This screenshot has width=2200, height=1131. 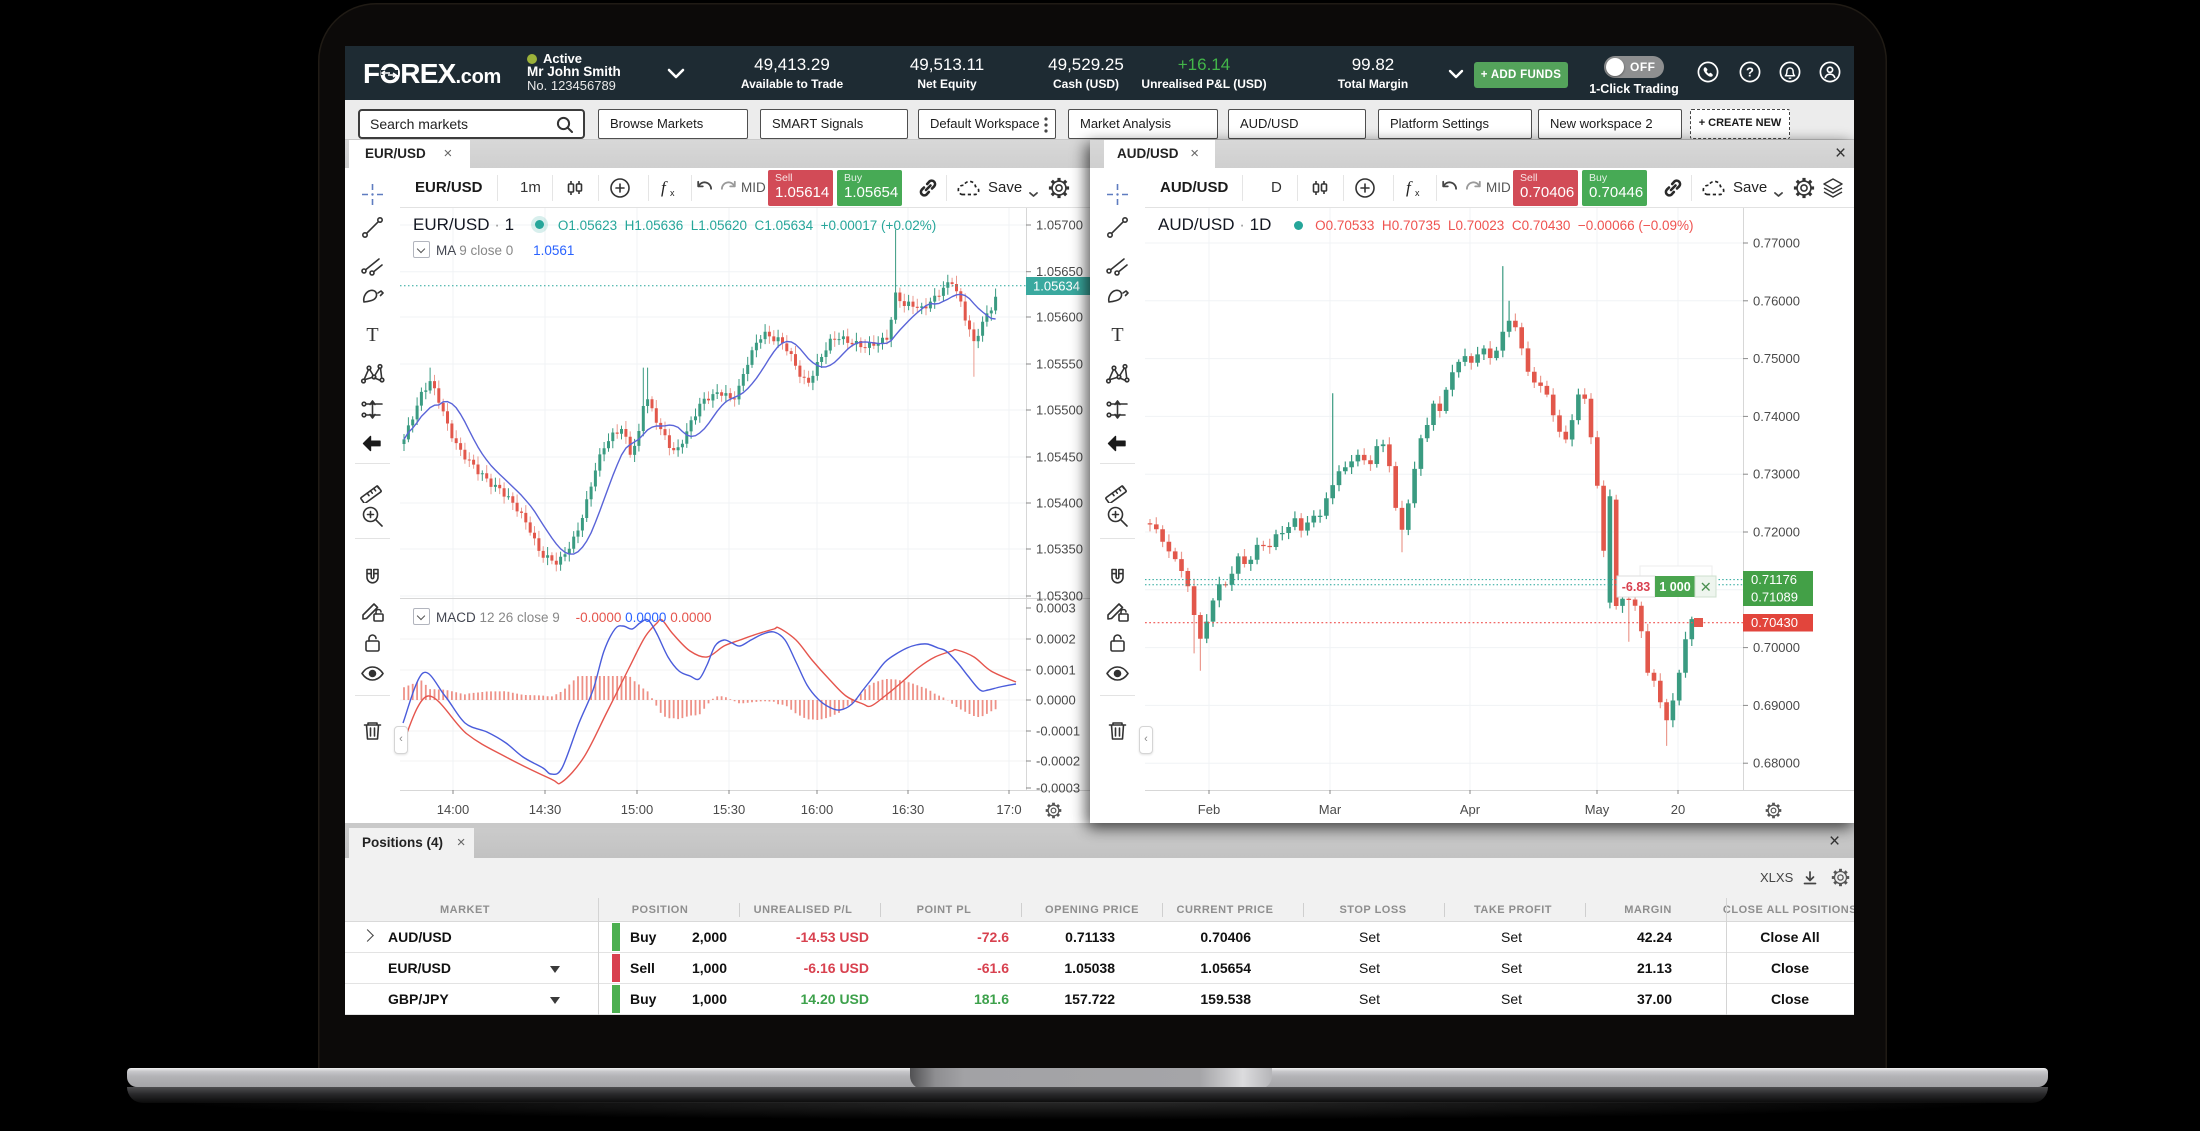 What do you see at coordinates (1470, 809) in the screenshot?
I see `svg-text: Apr` at bounding box center [1470, 809].